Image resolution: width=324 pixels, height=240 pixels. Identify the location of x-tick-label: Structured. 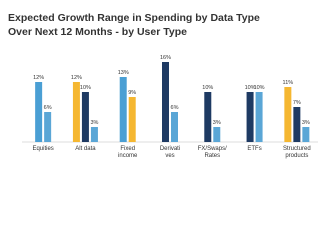
(297, 149).